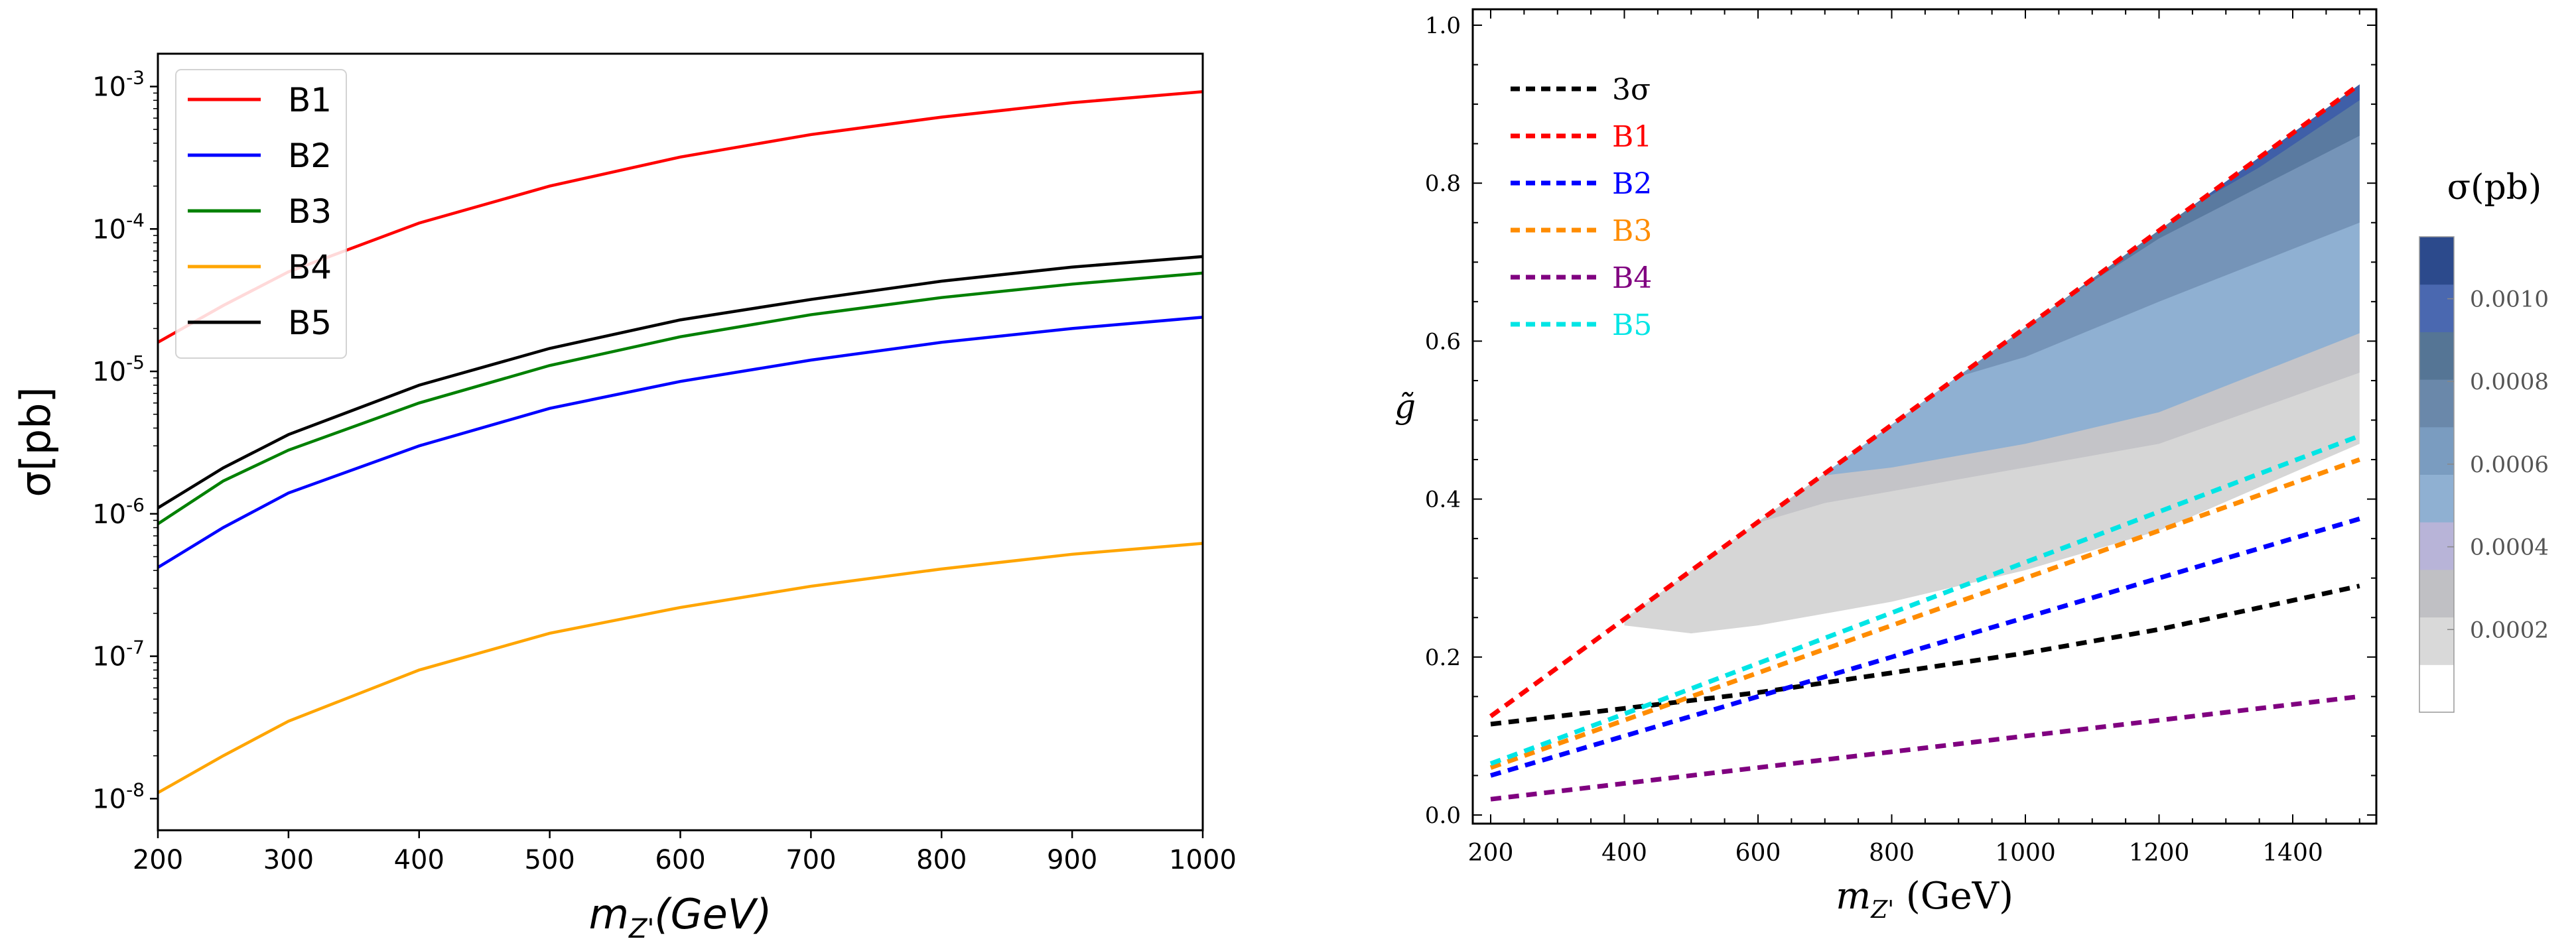 The height and width of the screenshot is (941, 2576). What do you see at coordinates (2292, 853) in the screenshot?
I see `x-tick-label: 1400` at bounding box center [2292, 853].